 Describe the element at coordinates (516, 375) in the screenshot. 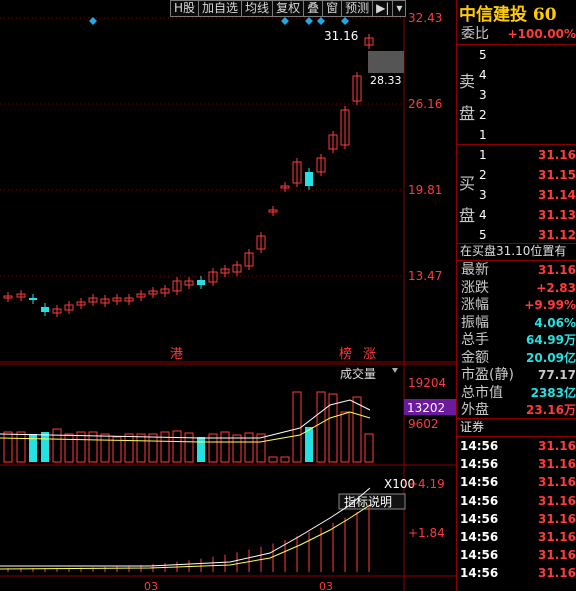

I see `stat-row: 市盈(静) 77.17` at that location.